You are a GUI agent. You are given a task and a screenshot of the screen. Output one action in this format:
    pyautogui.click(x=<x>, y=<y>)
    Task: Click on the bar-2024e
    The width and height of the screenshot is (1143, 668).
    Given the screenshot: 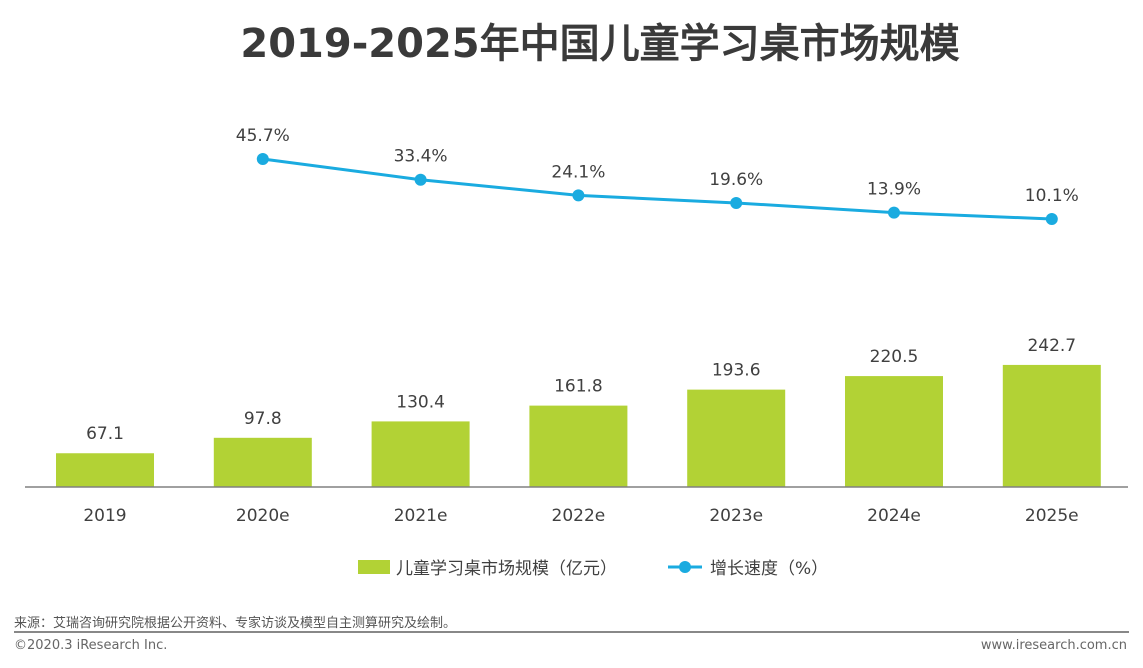 What is the action you would take?
    pyautogui.click(x=894, y=431)
    